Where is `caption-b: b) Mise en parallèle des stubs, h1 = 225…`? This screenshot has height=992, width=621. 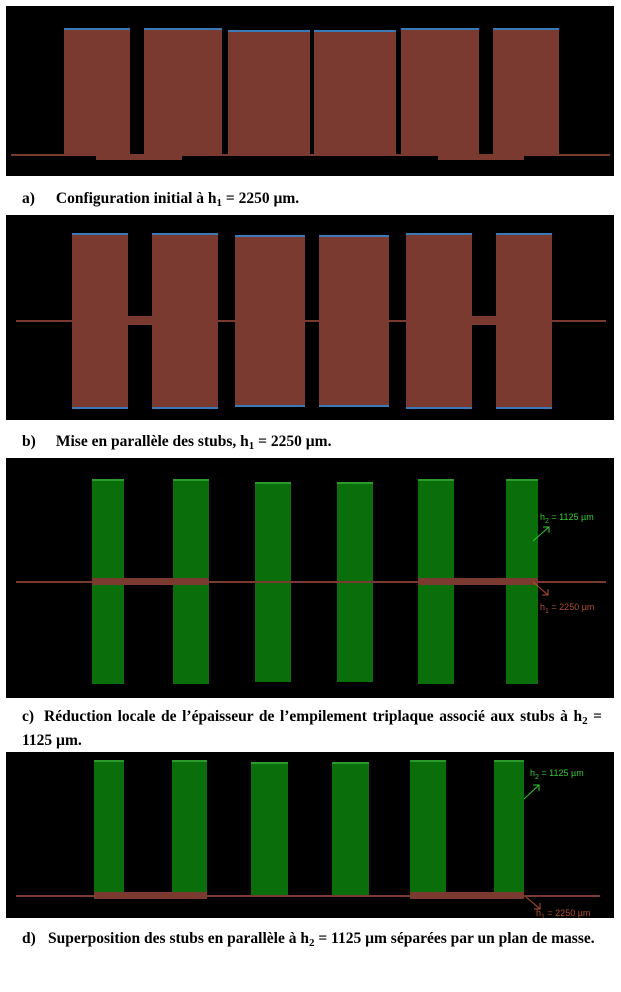 caption-b: b) Mise en parallèle des stubs, h1 = 225… is located at coordinates (312, 444).